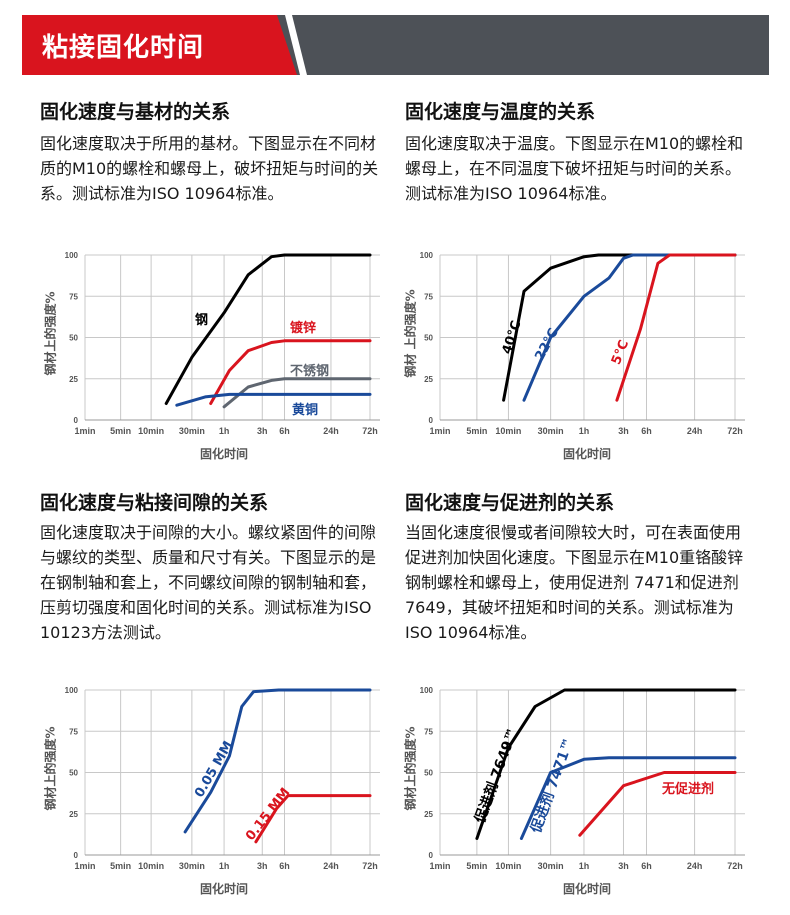  Describe the element at coordinates (500, 112) in the screenshot. I see `section-title: 固化速度与温度的关系` at that location.